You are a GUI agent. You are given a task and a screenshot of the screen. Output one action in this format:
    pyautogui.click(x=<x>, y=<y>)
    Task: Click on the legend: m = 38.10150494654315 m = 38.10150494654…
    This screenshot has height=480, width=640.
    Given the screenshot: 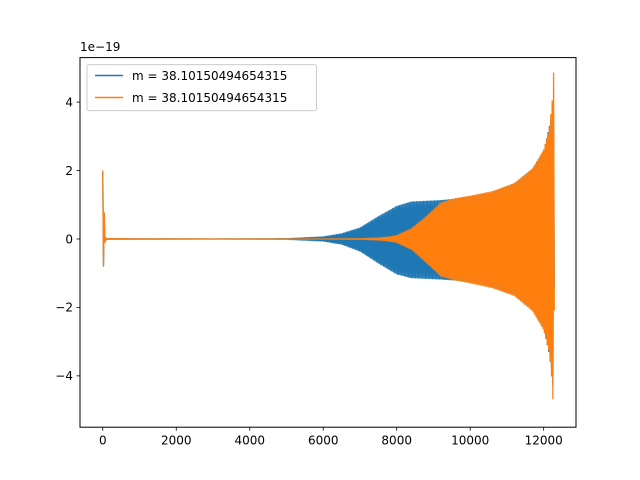 What is the action you would take?
    pyautogui.click(x=201, y=88)
    